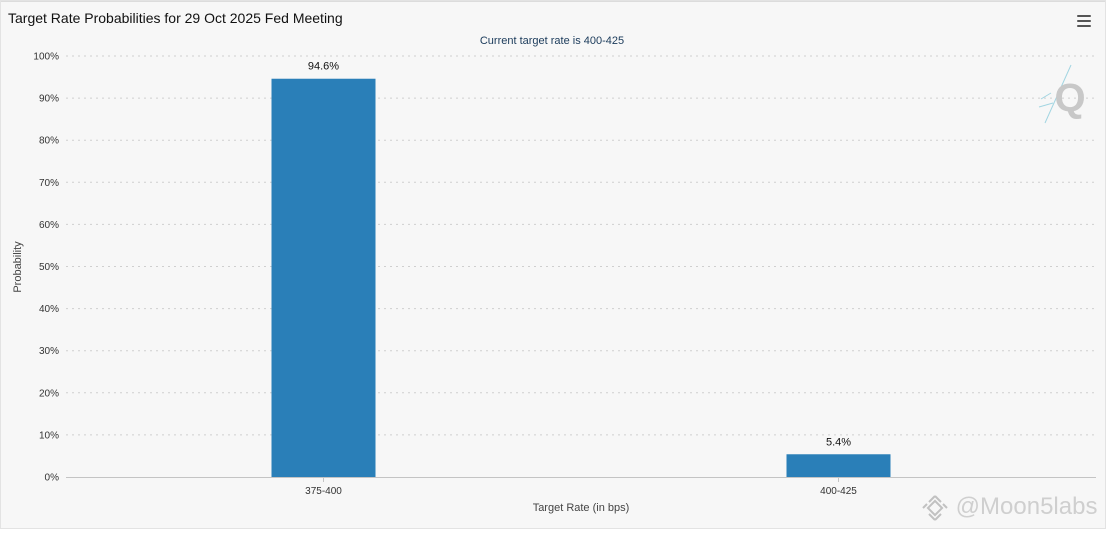  Describe the element at coordinates (581, 508) in the screenshot. I see `x-axis-title: Target Rate (in bps)` at that location.